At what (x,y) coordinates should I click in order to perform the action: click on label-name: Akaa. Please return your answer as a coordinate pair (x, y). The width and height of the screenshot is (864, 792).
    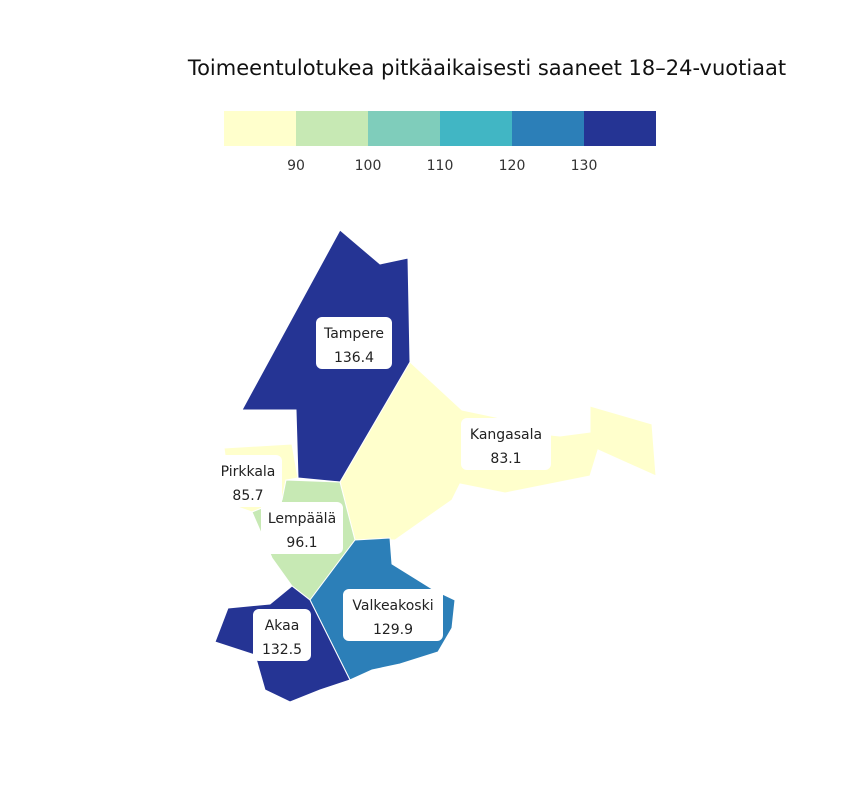
    Looking at the image, I should click on (282, 626).